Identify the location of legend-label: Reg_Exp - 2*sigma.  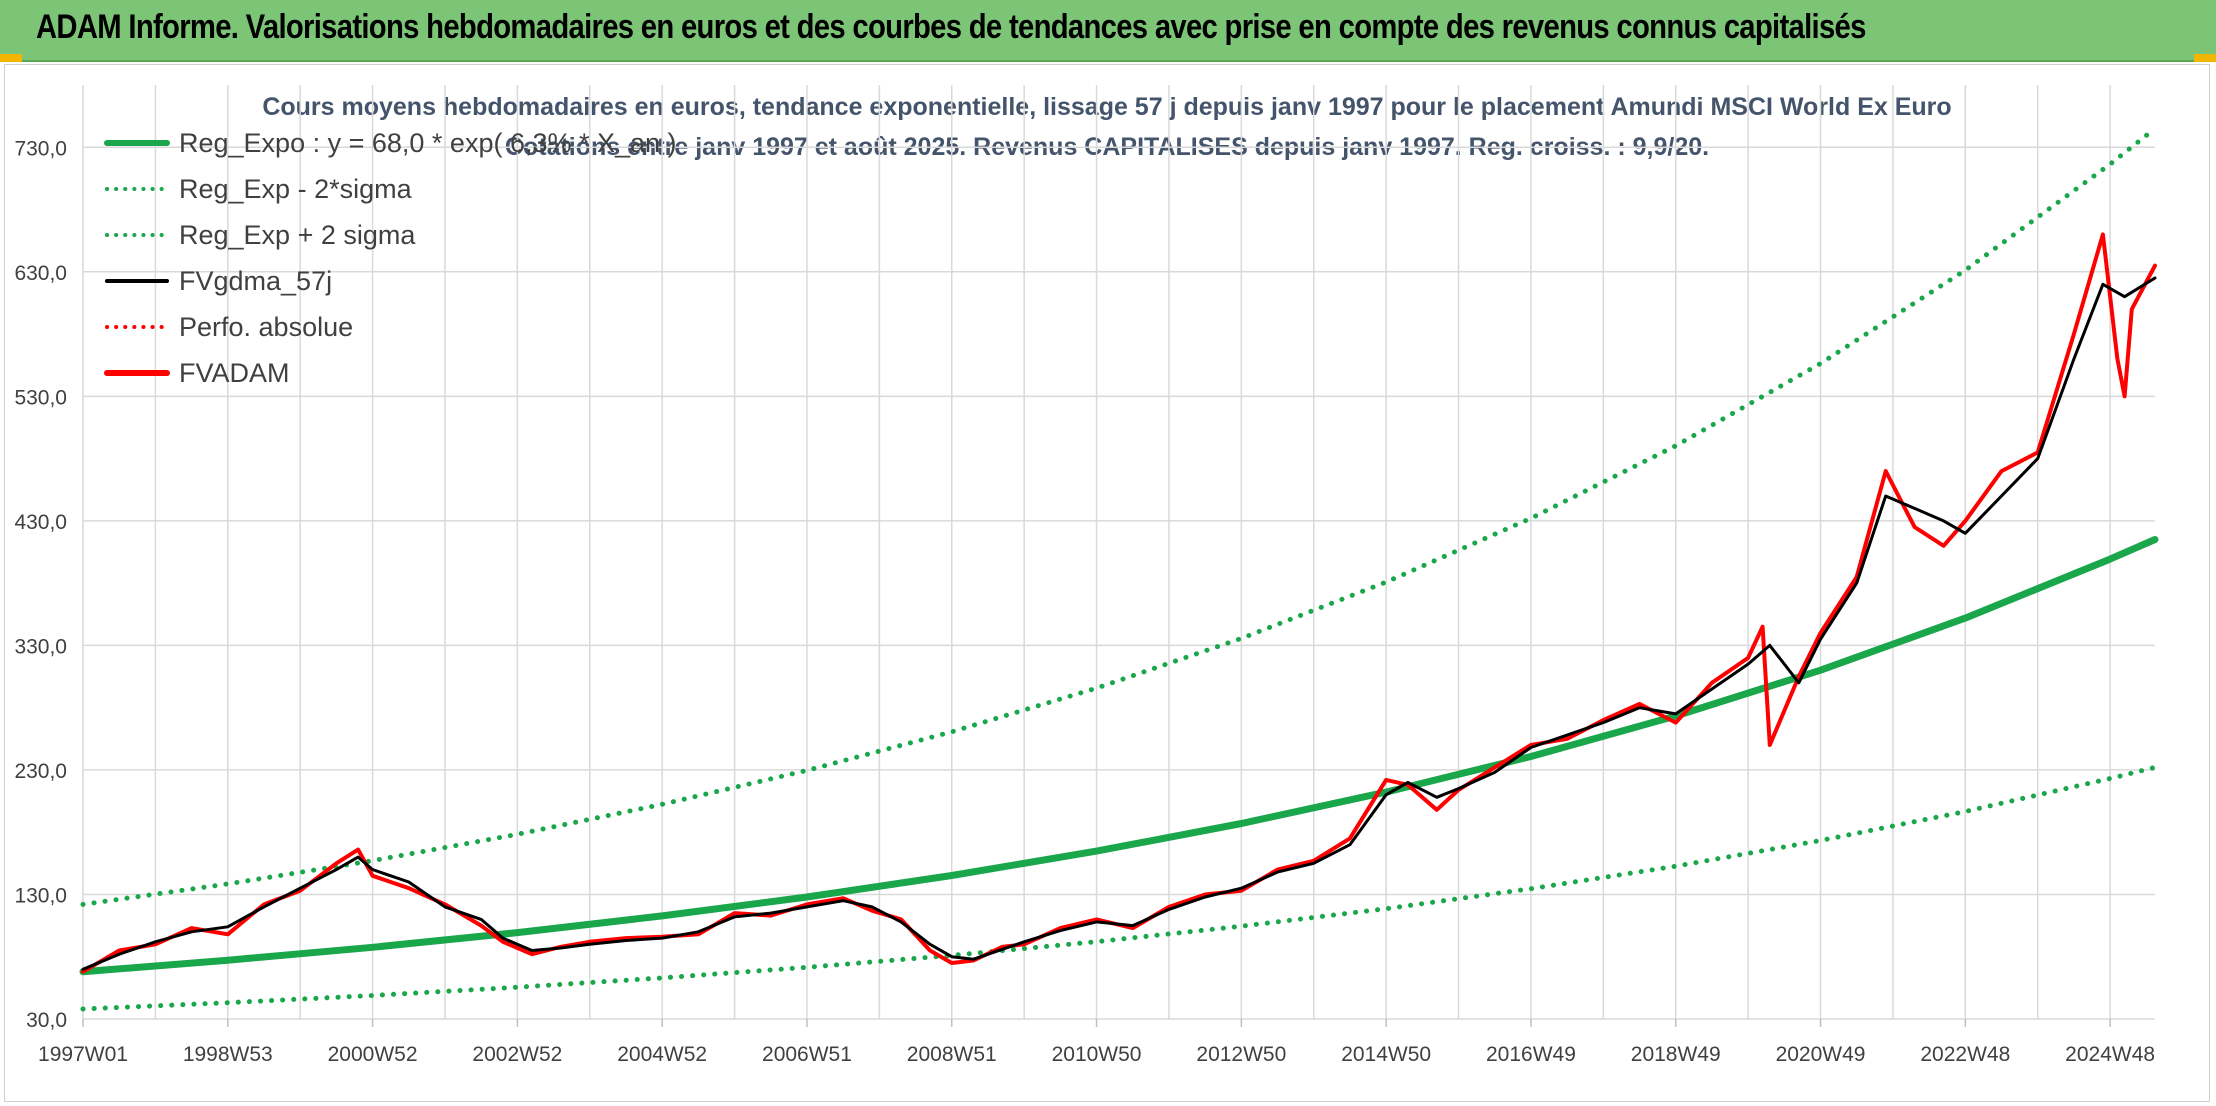
(296, 189).